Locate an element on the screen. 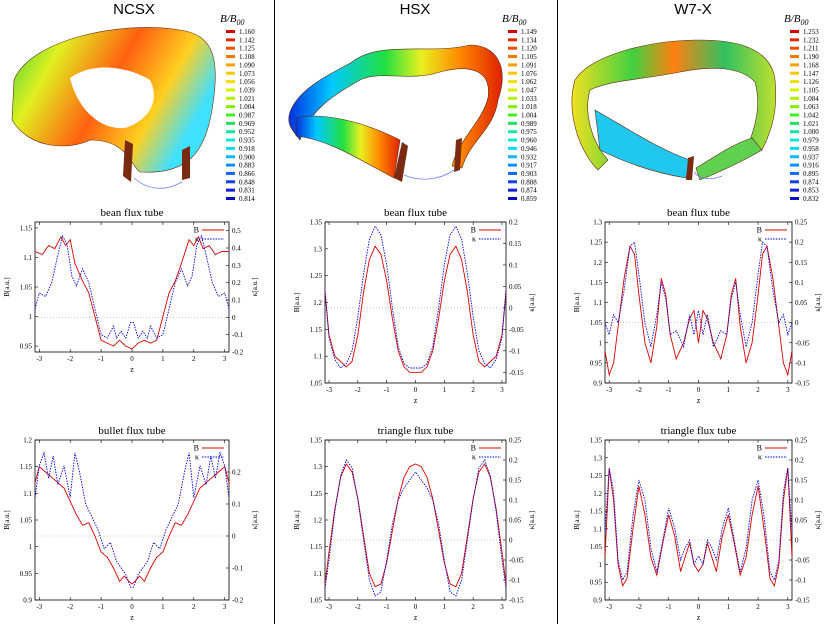 This screenshot has width=830, height=624. column-title-hsx: HSX is located at coordinates (415, 9).